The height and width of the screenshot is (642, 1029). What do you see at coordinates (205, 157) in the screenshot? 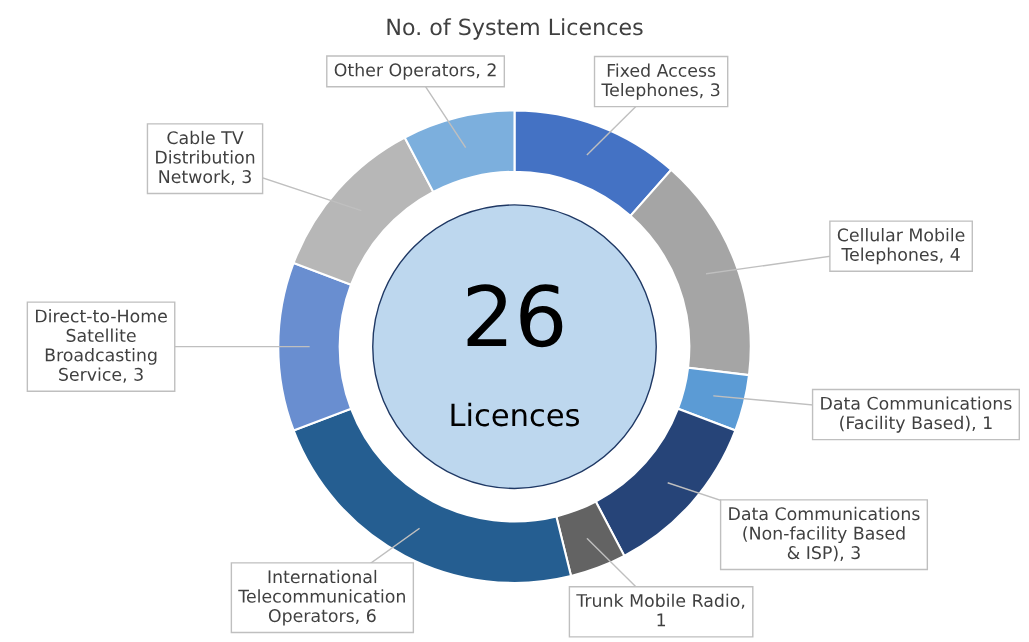
I see `slice-label: Cable TV Distribution Network, 3` at bounding box center [205, 157].